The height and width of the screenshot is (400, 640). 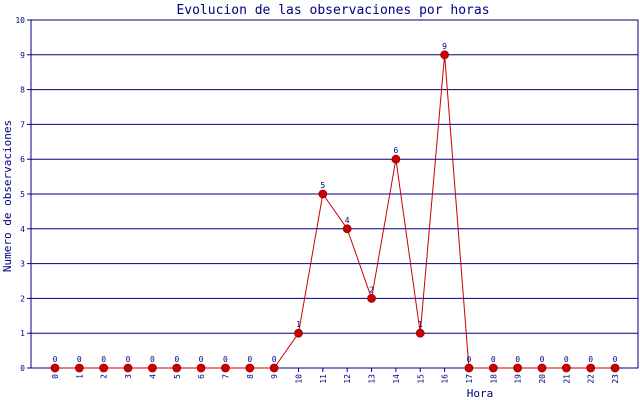 What do you see at coordinates (323, 379) in the screenshot?
I see `x-tick-label-11: 11` at bounding box center [323, 379].